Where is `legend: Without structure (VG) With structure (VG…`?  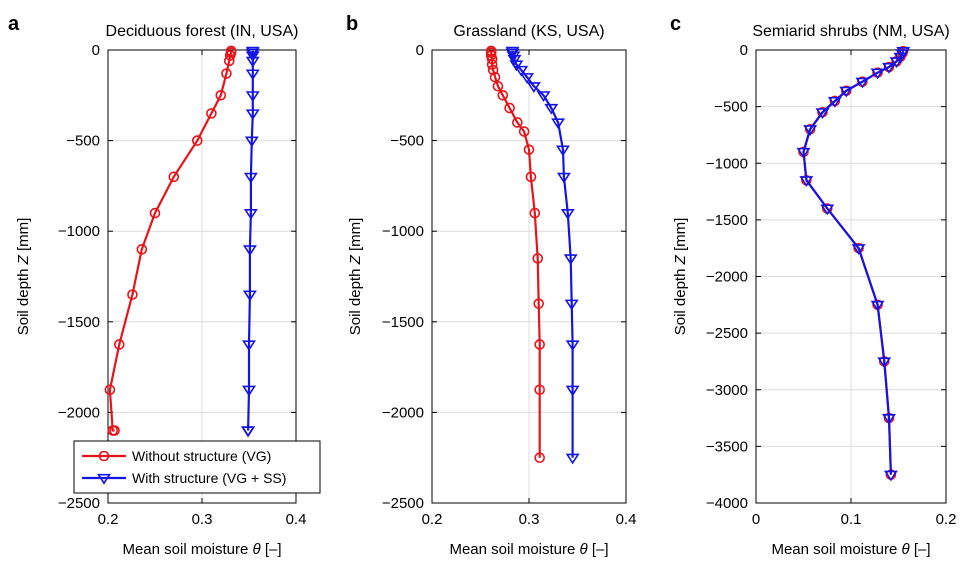 legend: Without structure (VG) With structure (VG… is located at coordinates (197, 467).